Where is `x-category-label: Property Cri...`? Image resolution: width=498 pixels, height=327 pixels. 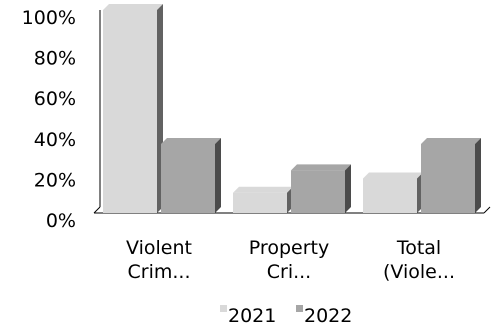
x-category-label: Property Cri... is located at coordinates (289, 260).